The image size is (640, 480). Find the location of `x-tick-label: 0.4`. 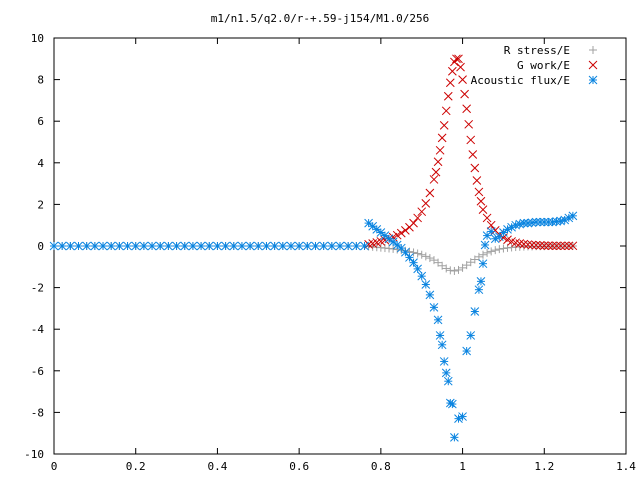

x-tick-label: 0.4 is located at coordinates (217, 466).